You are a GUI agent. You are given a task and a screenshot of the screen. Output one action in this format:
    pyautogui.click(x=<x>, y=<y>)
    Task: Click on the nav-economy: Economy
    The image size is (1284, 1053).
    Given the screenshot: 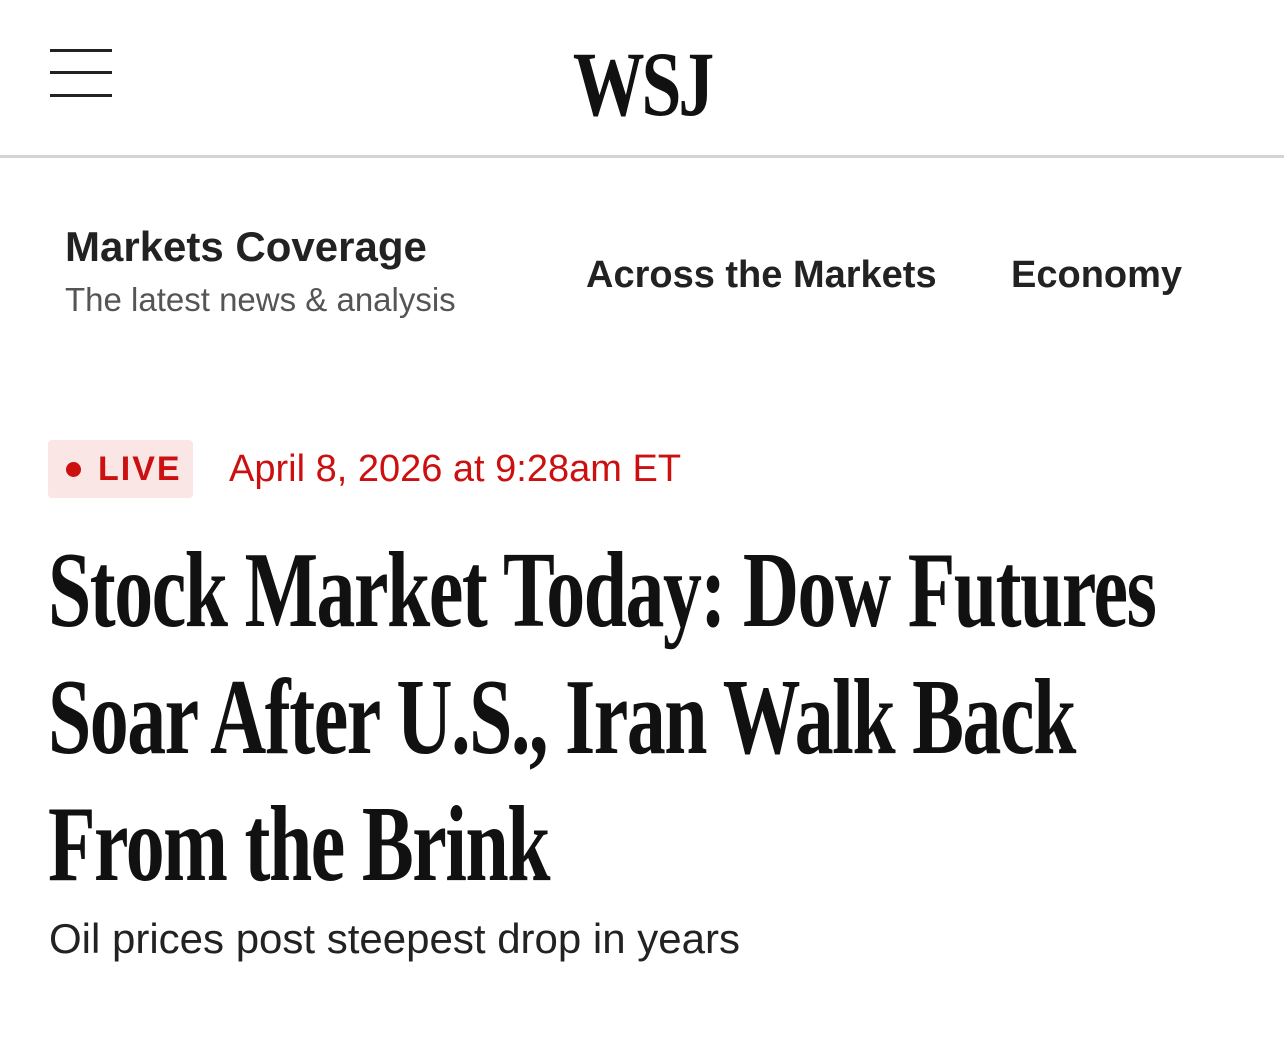 What is the action you would take?
    pyautogui.click(x=1097, y=275)
    